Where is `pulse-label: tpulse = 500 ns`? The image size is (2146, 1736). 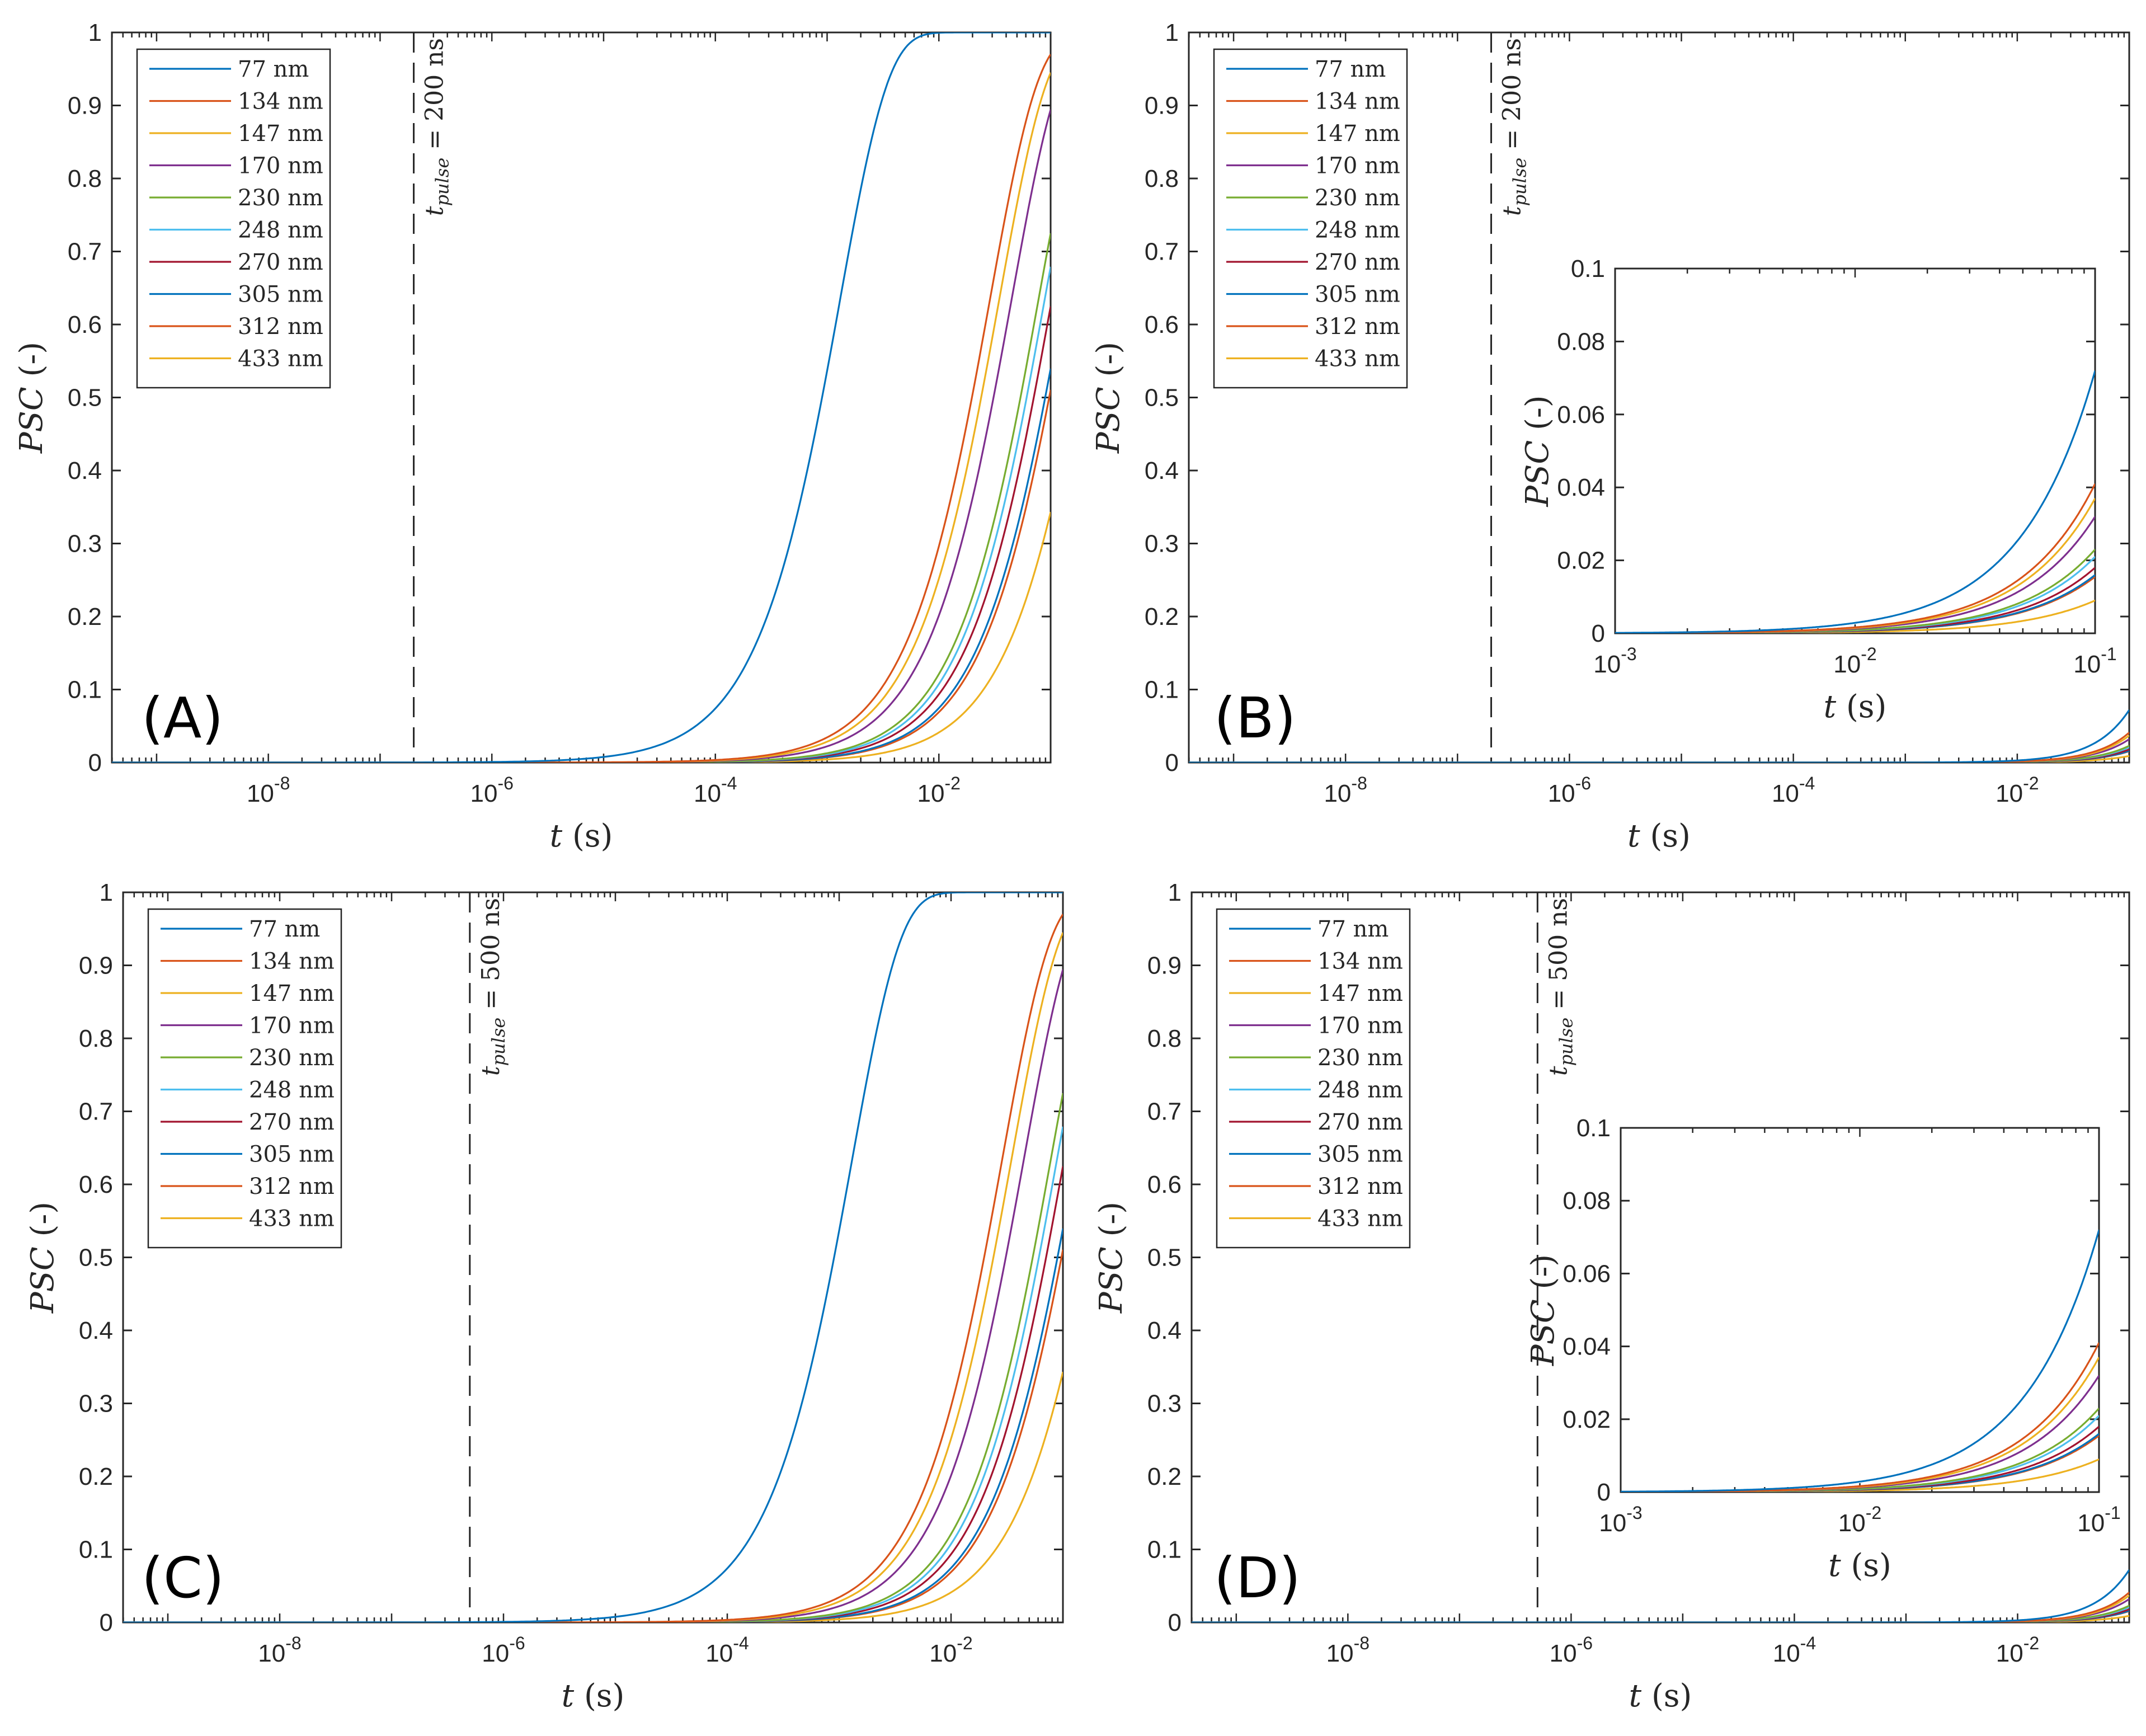
pulse-label: tpulse = 500 ns is located at coordinates (493, 987).